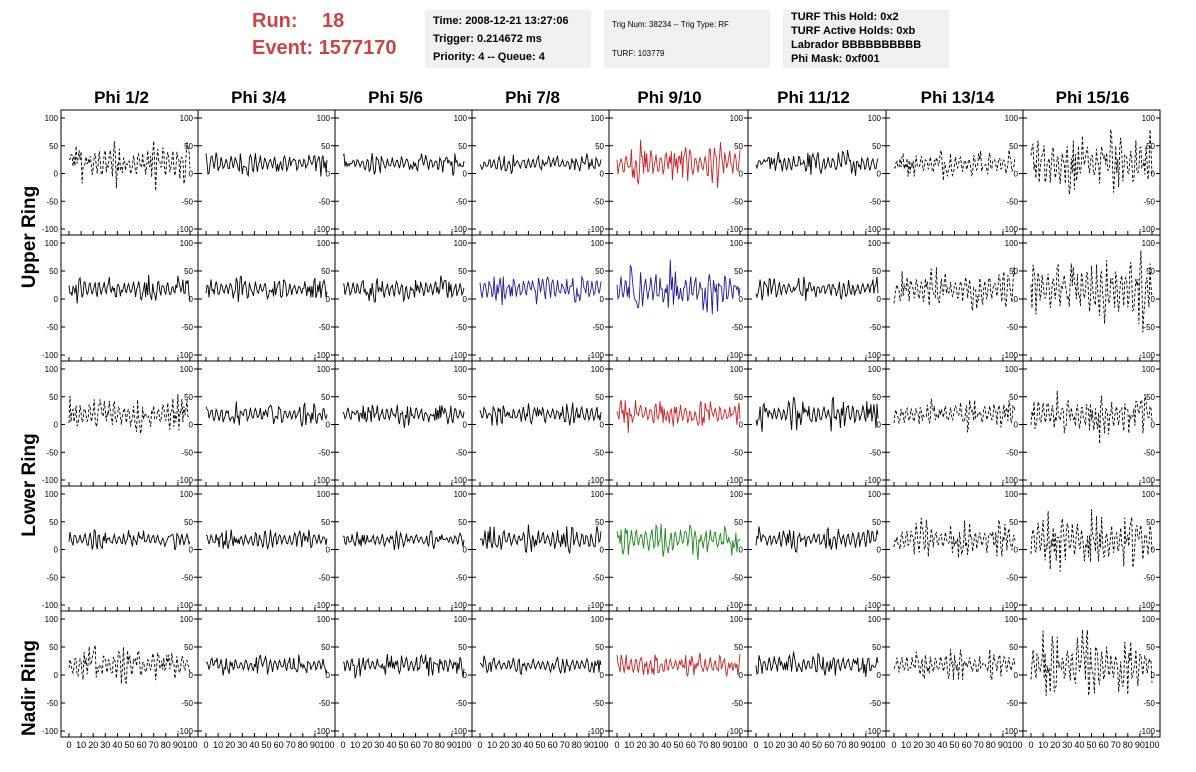 Image resolution: width=1196 pixels, height=772 pixels. What do you see at coordinates (845, 17) in the screenshot?
I see `turf-hold-text: TURF This Hold: 0x2` at bounding box center [845, 17].